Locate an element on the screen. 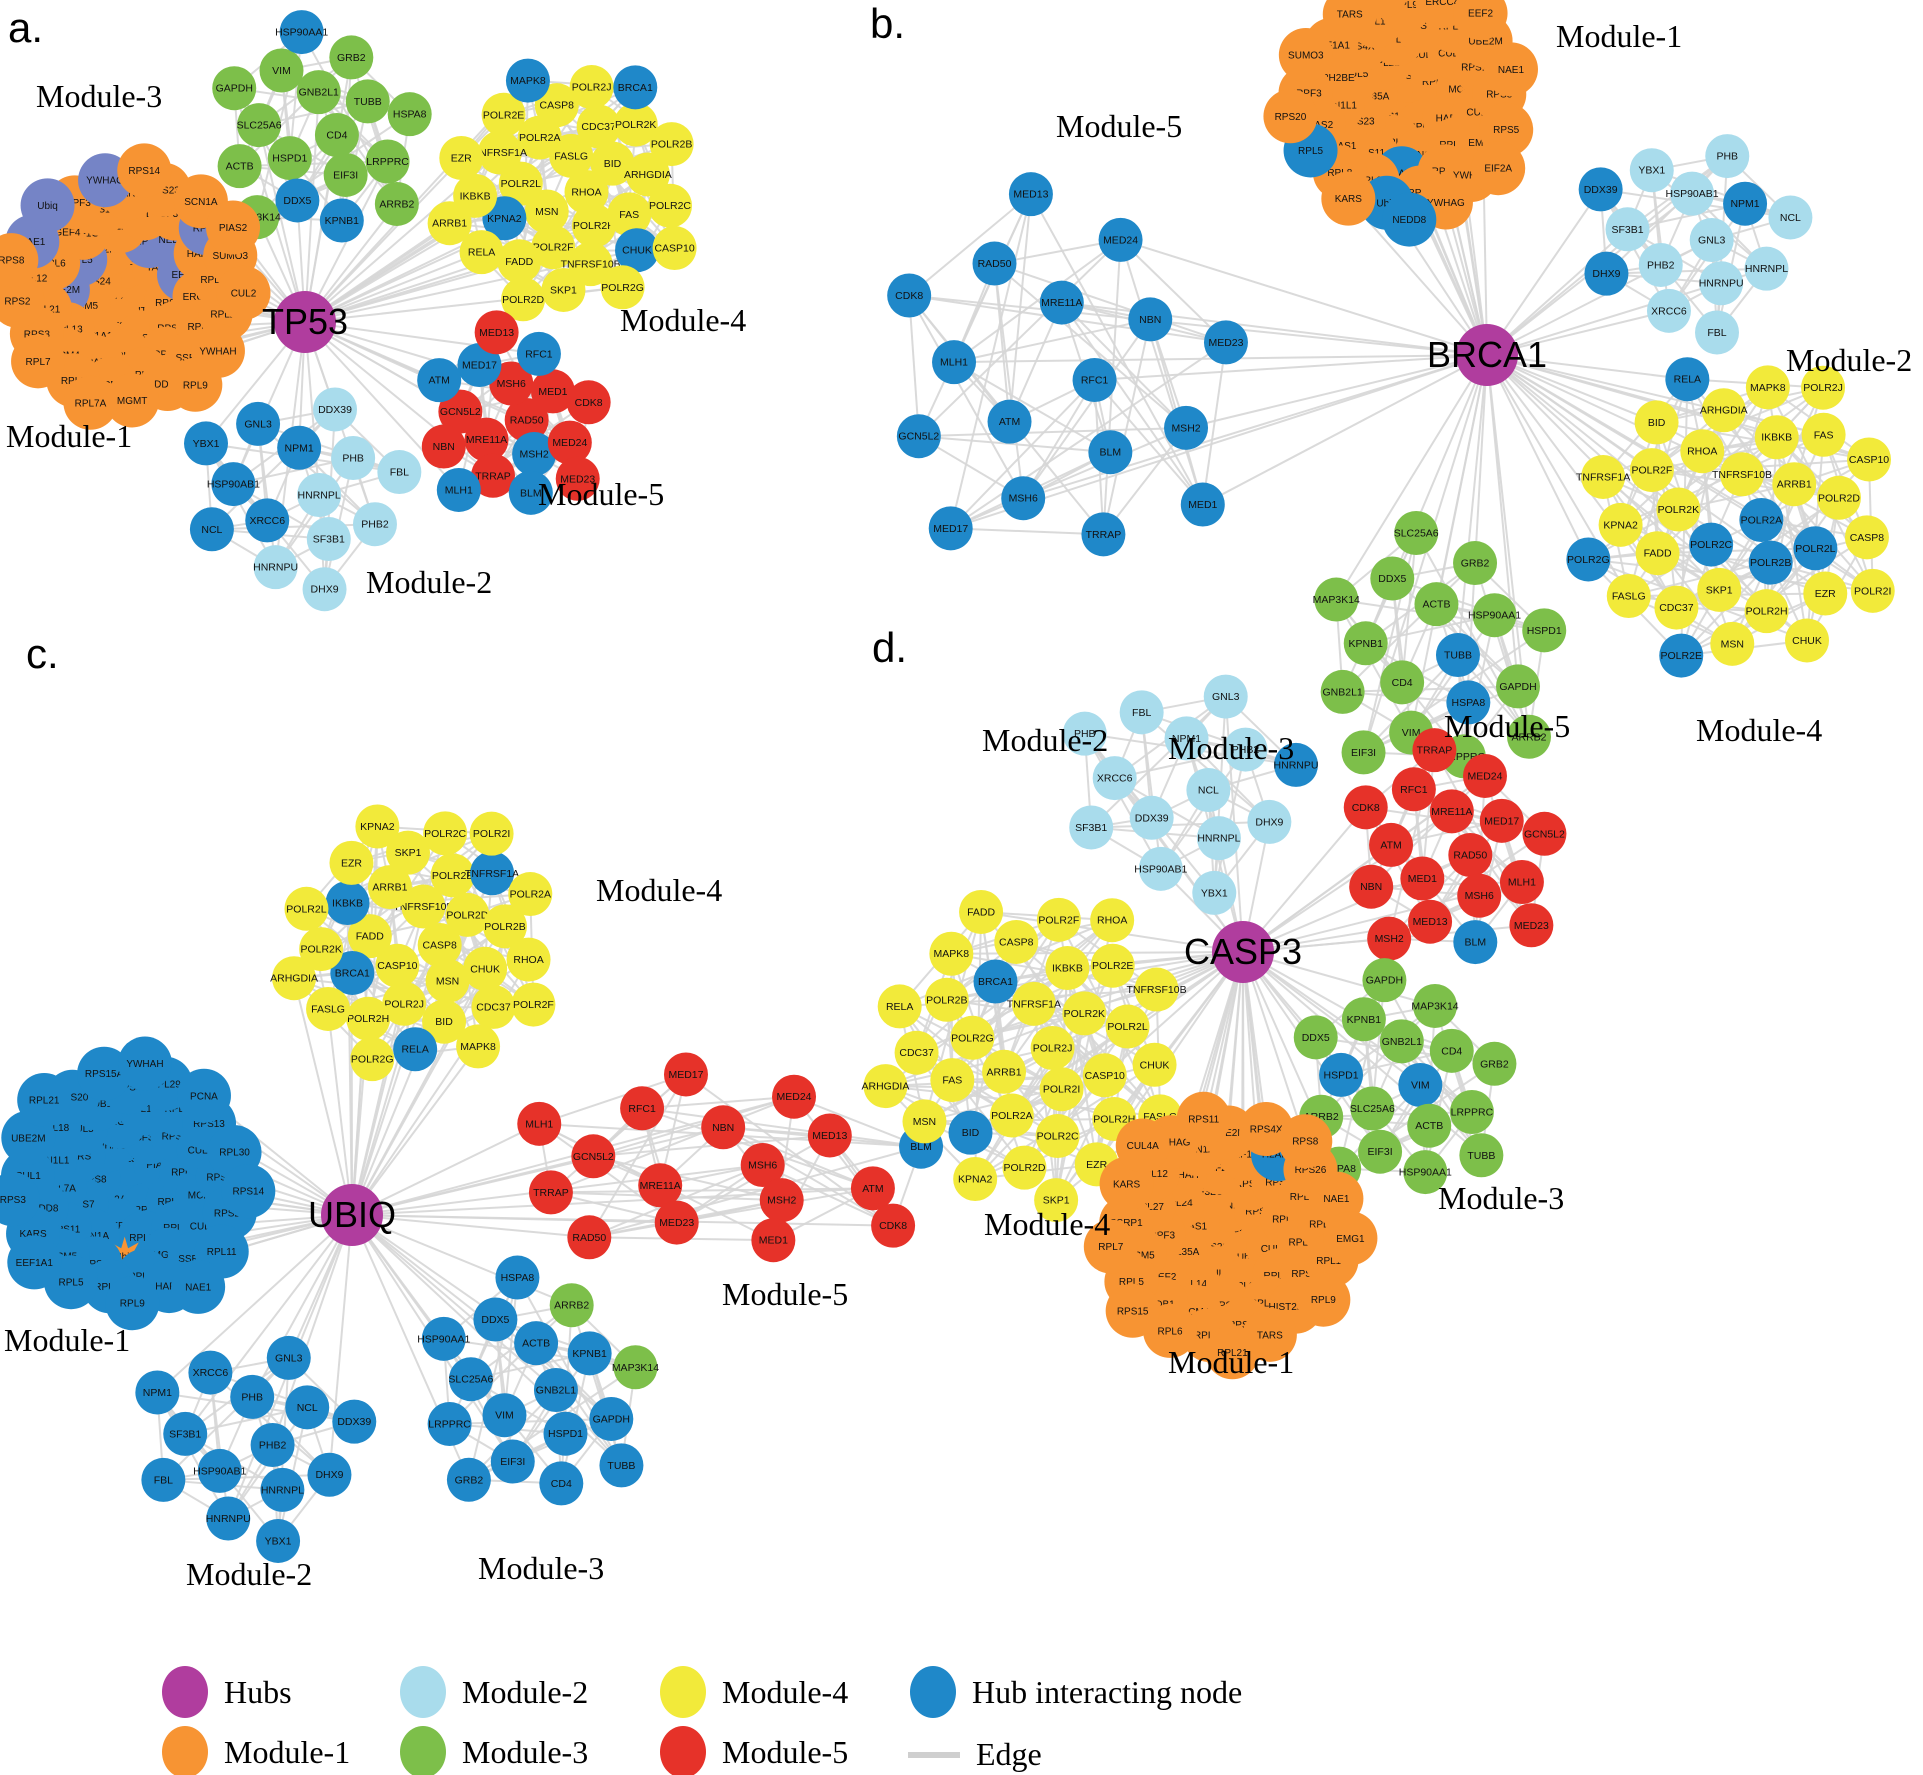  node-TRRAP is located at coordinates (550, 1192).